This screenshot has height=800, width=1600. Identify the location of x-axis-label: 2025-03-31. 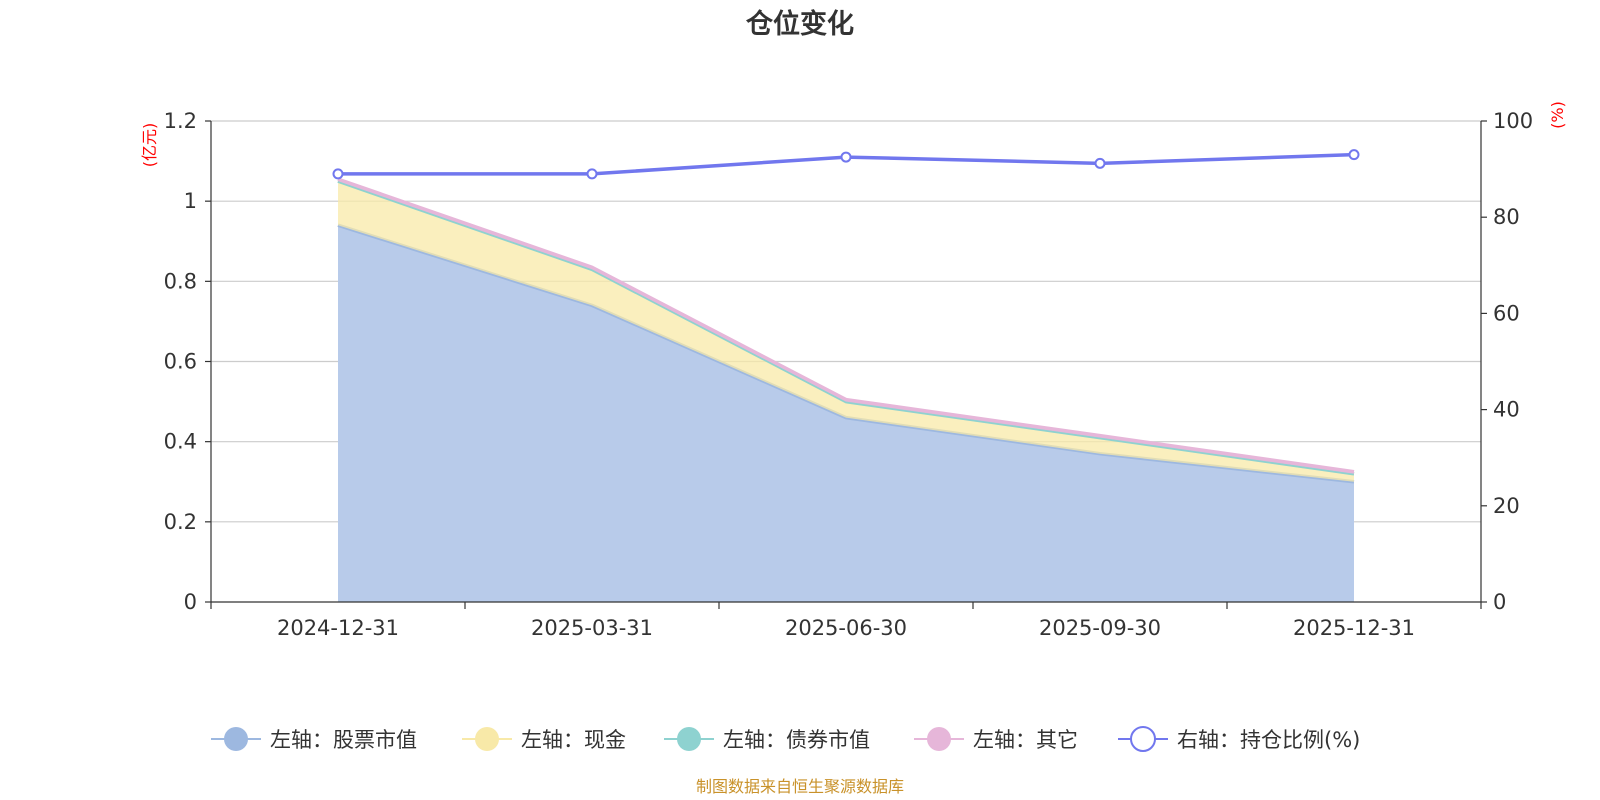
(592, 628).